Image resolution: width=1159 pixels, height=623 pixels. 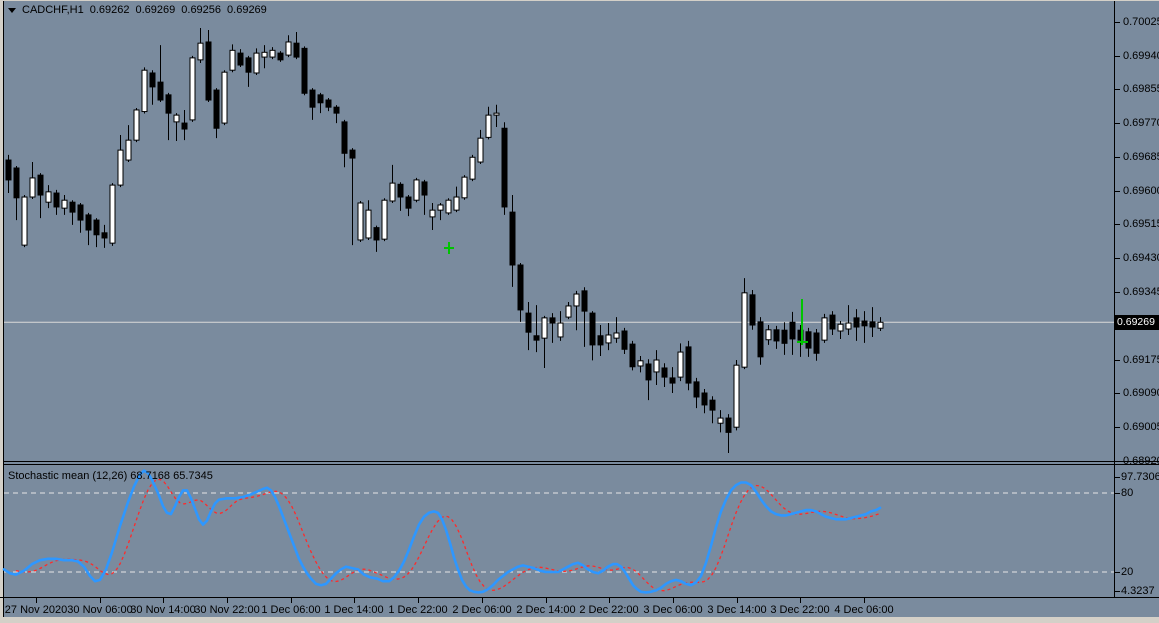 What do you see at coordinates (1141, 56) in the screenshot?
I see `price-axis-label: 0.69940` at bounding box center [1141, 56].